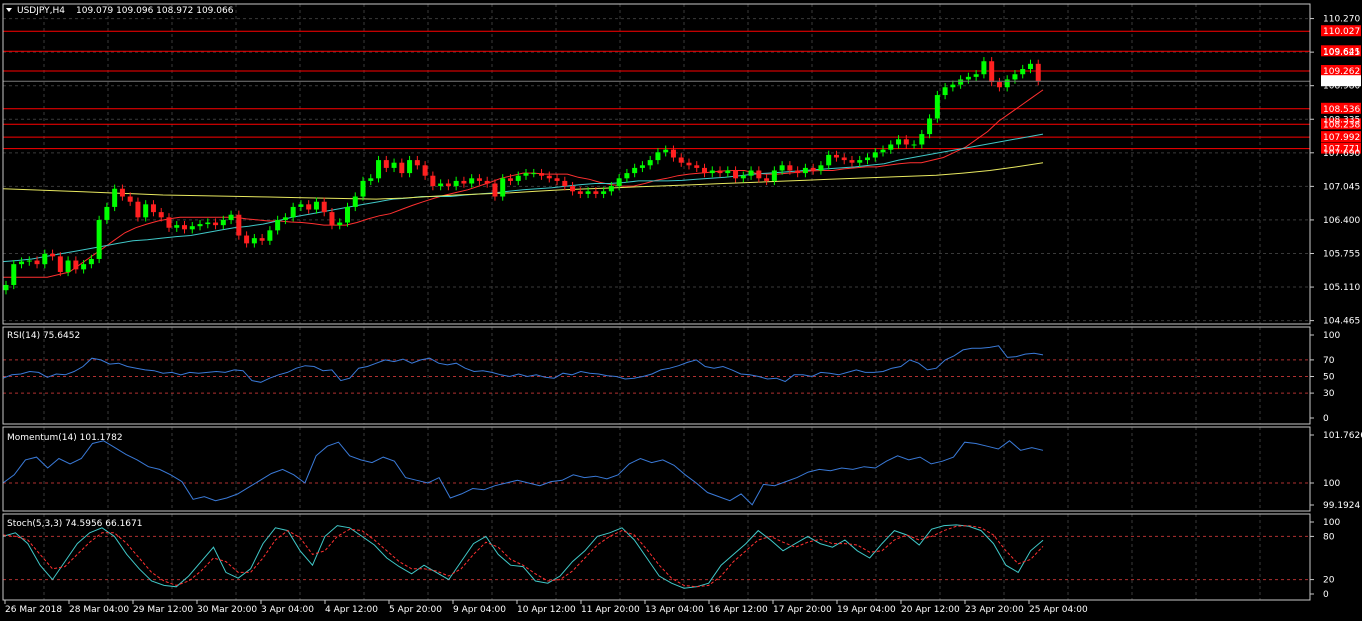 This screenshot has width=1362, height=621. What do you see at coordinates (1341, 288) in the screenshot?
I see `price-tick-label: 105.110` at bounding box center [1341, 288].